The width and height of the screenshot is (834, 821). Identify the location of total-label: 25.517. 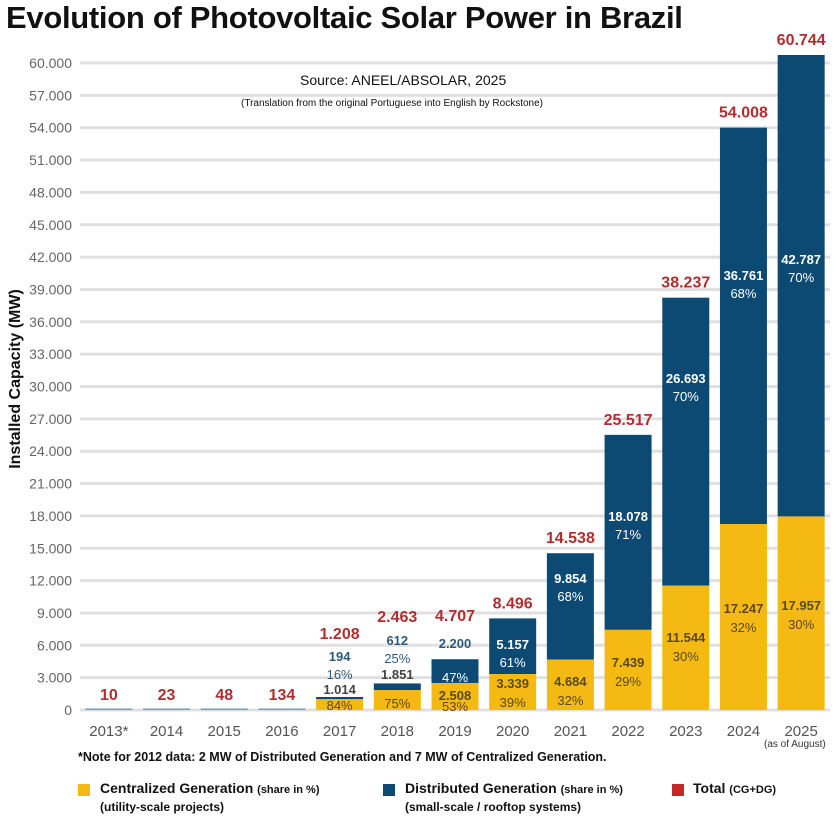
(628, 420).